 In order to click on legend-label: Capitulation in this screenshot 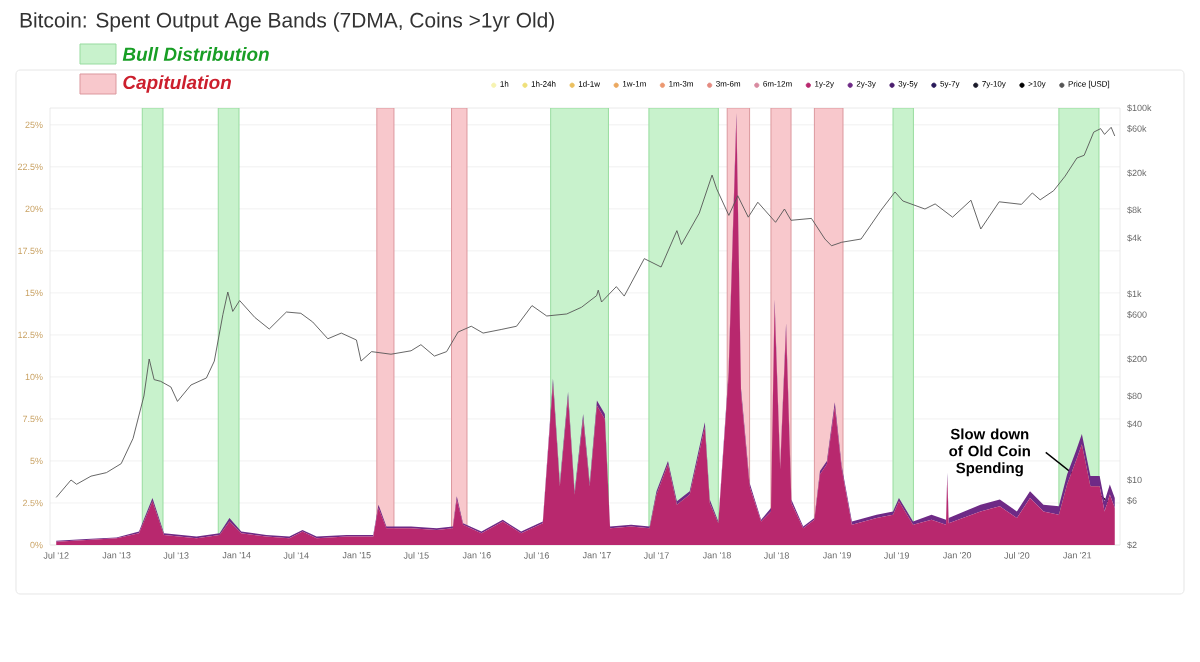, I will do `click(177, 84)`.